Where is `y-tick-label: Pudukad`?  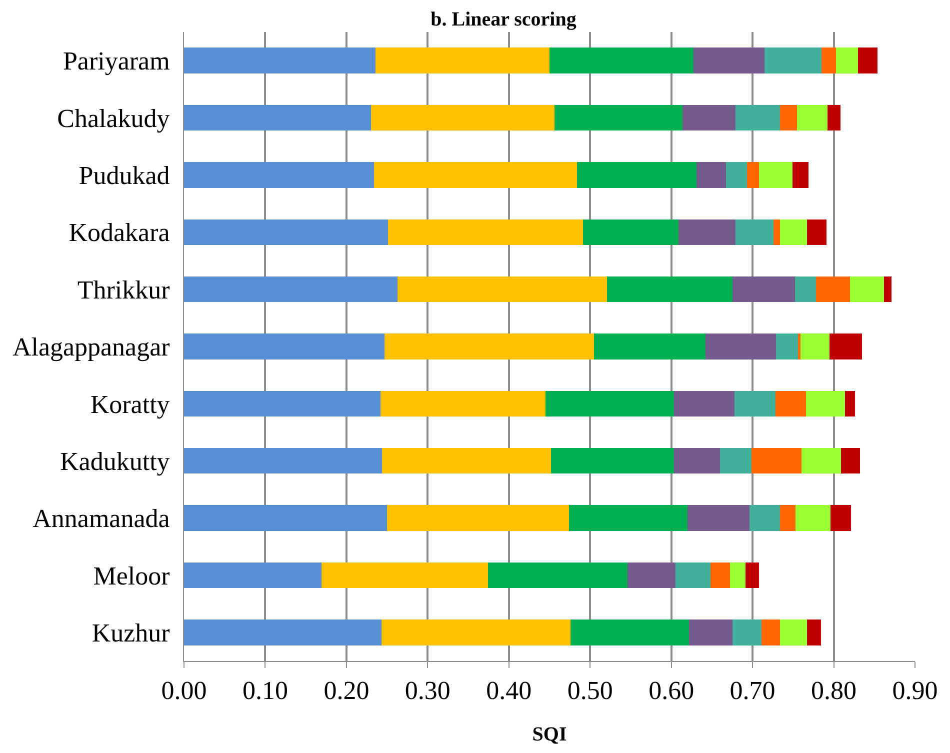
y-tick-label: Pudukad is located at coordinates (124, 175).